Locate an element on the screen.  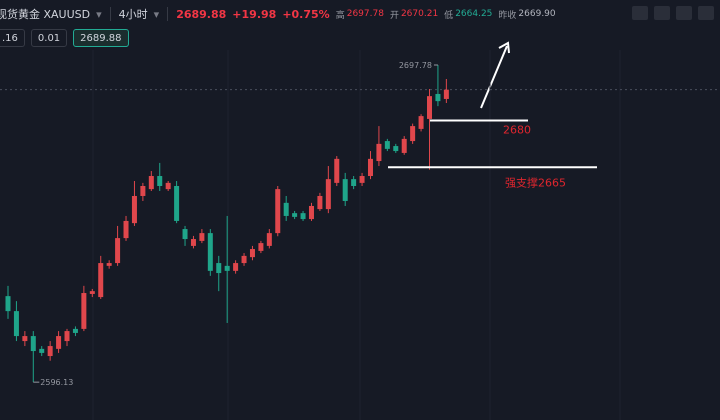
change: +19.98 is located at coordinates (254, 14).